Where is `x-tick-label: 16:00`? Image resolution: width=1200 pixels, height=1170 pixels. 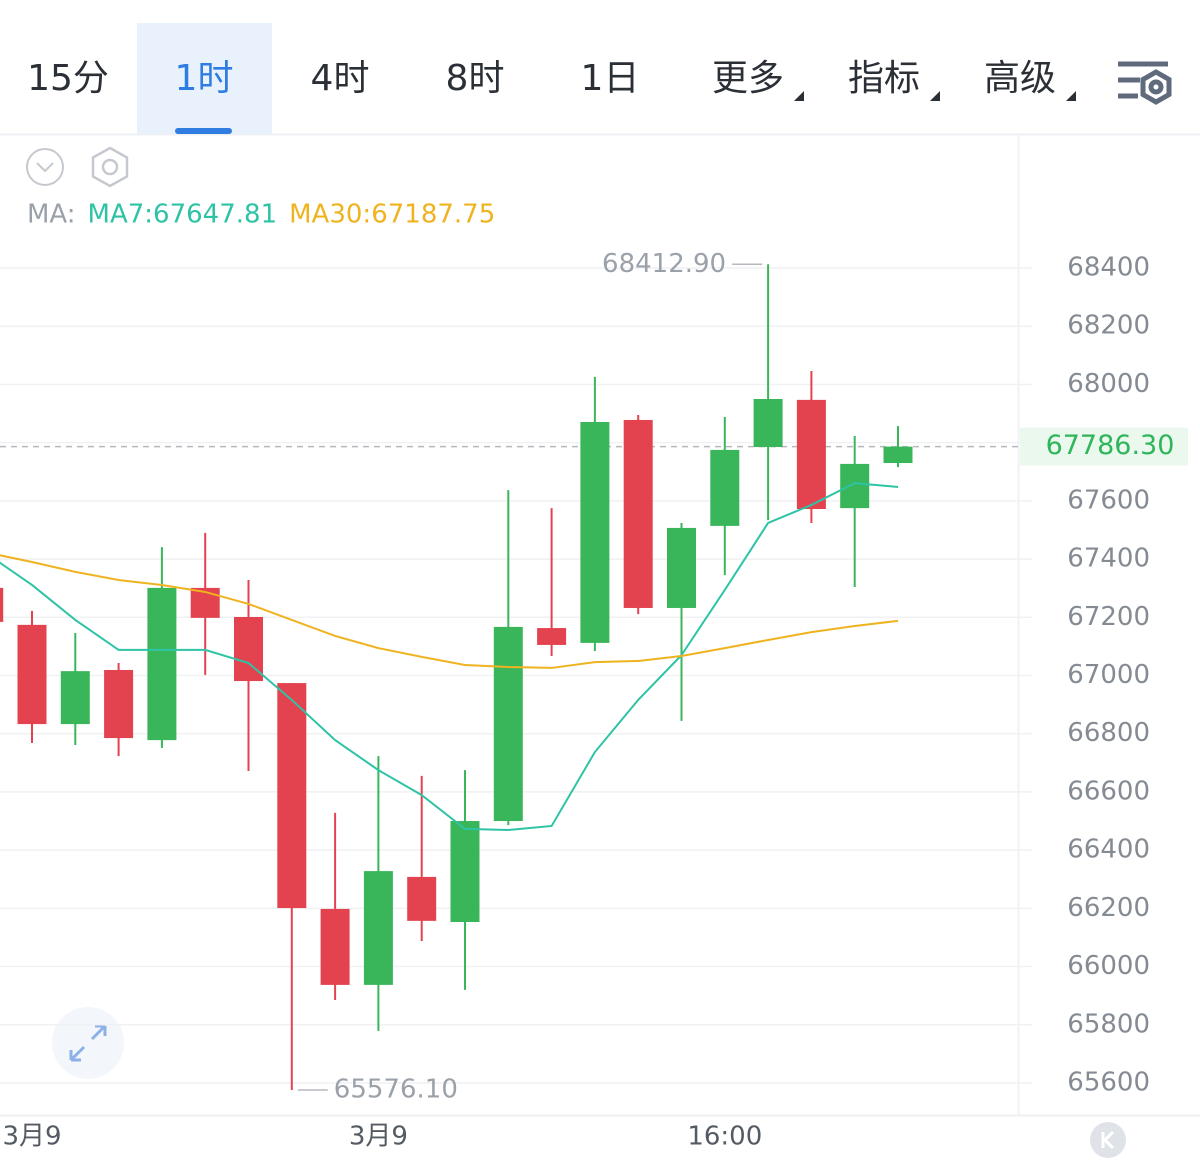
x-tick-label: 16:00 is located at coordinates (724, 1137).